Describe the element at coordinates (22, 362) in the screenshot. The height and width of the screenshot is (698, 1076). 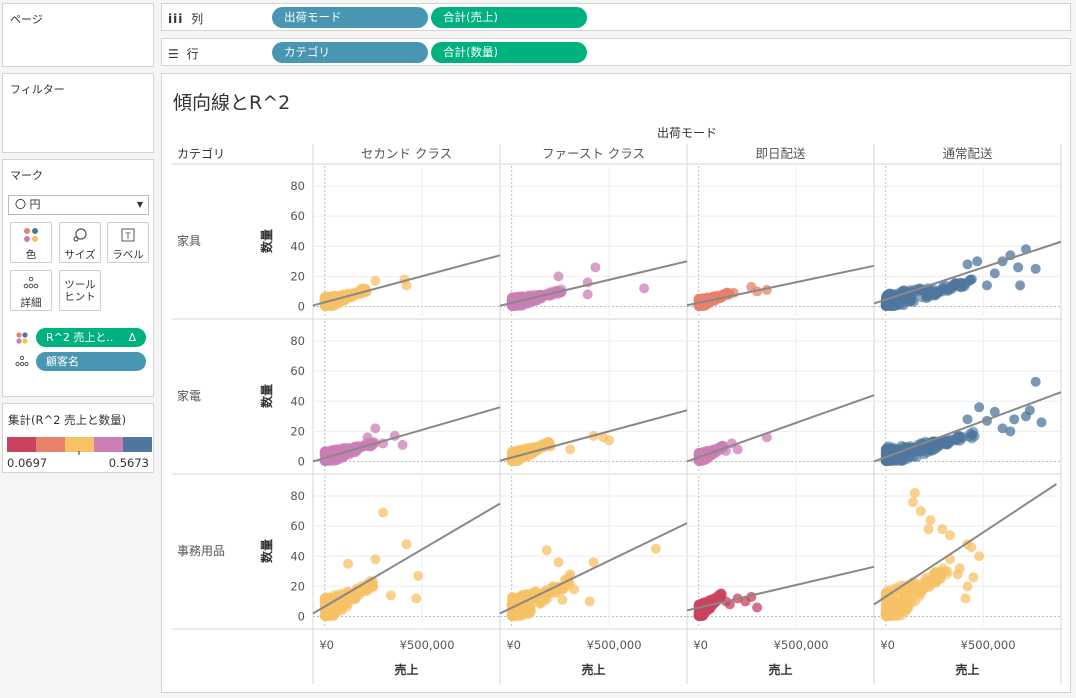
I see `detail-field-icon` at that location.